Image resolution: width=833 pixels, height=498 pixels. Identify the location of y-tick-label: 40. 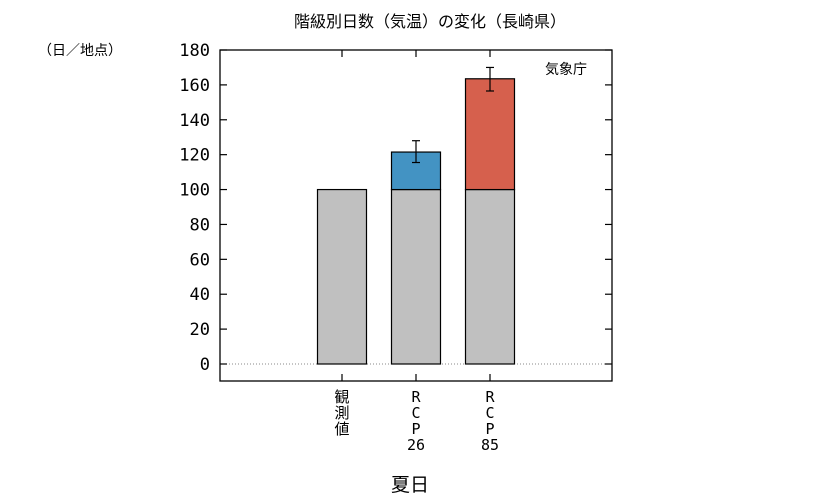
(200, 295).